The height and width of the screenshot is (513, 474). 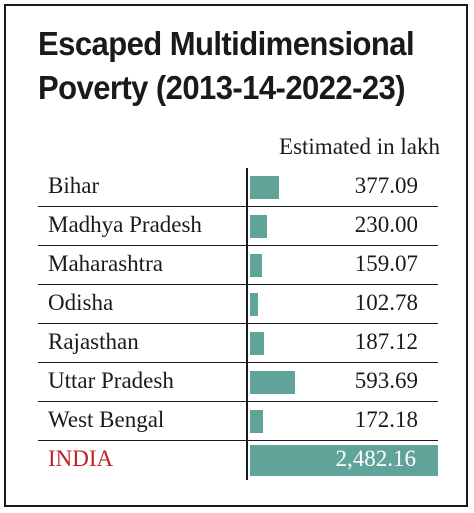 I want to click on value-label: 172.18, so click(x=386, y=419).